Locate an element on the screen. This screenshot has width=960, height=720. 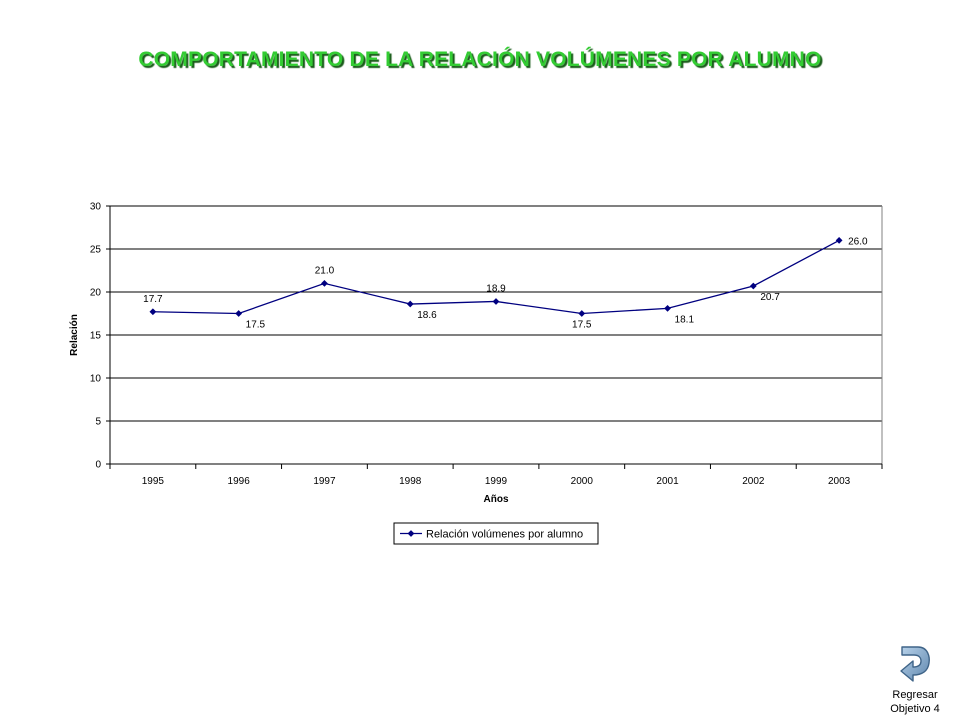
x-tick-label: 2000 is located at coordinates (582, 481).